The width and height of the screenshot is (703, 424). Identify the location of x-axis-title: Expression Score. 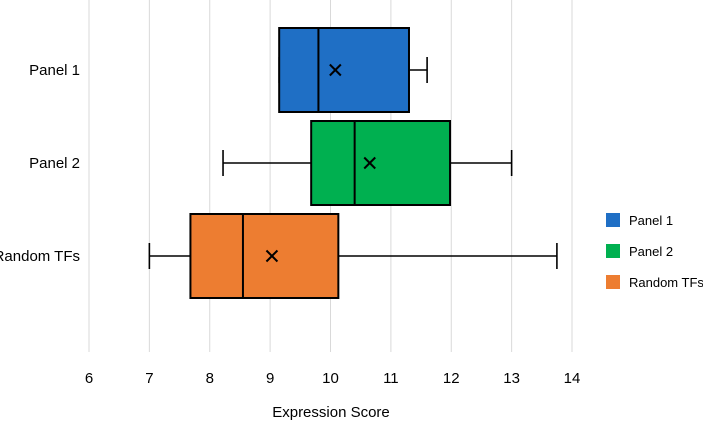
(331, 412).